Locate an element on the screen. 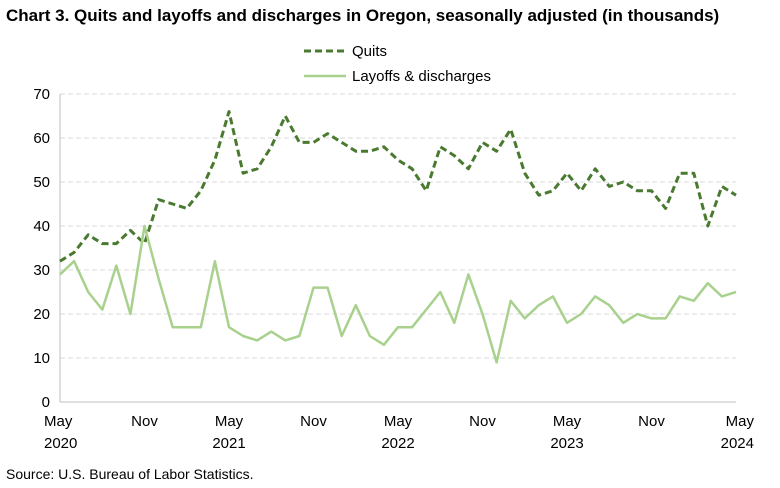  source-note: Source: U.S. Bureau of Labor Statistics. is located at coordinates (130, 474).